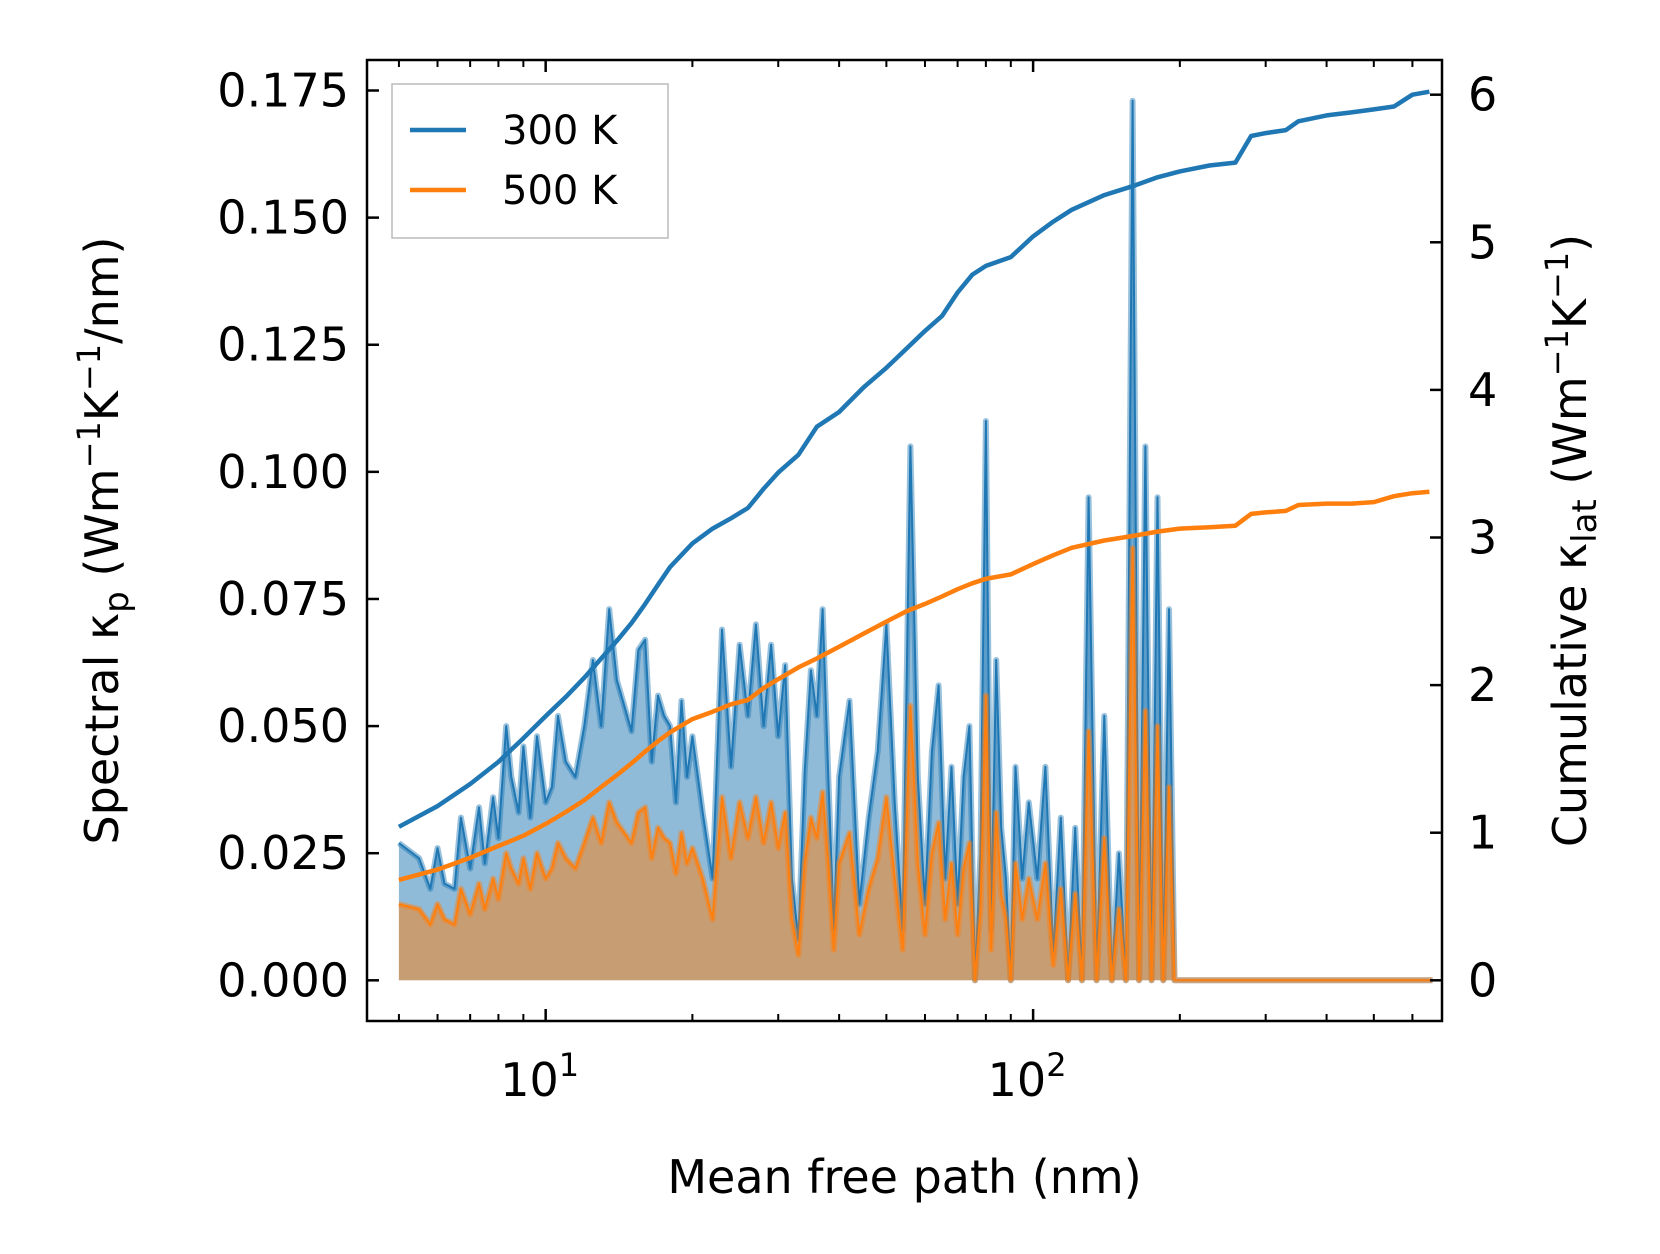  I want to click on y-right-tick-label: 4, so click(1482, 390).